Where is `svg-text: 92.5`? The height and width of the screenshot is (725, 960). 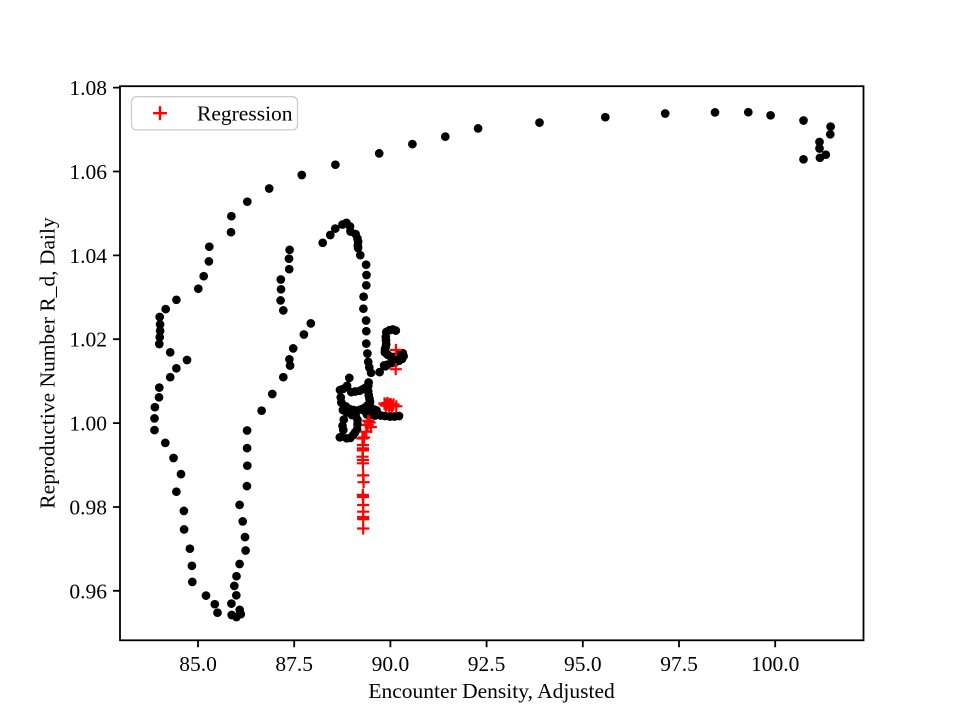
svg-text: 92.5 is located at coordinates (487, 664).